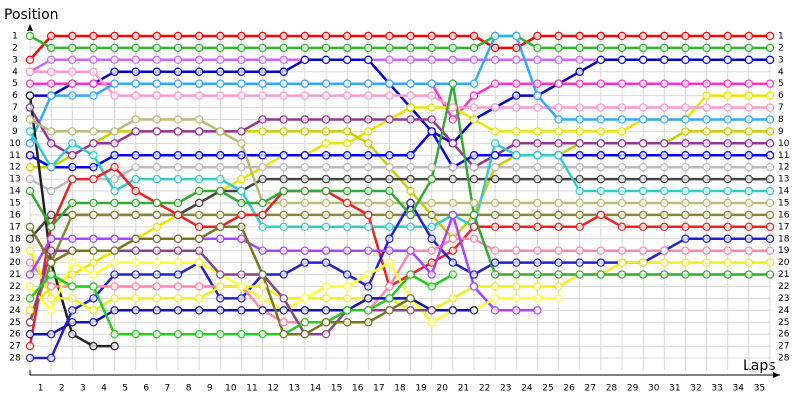  What do you see at coordinates (15, 335) in the screenshot?
I see `y-tick-label: 26` at bounding box center [15, 335].